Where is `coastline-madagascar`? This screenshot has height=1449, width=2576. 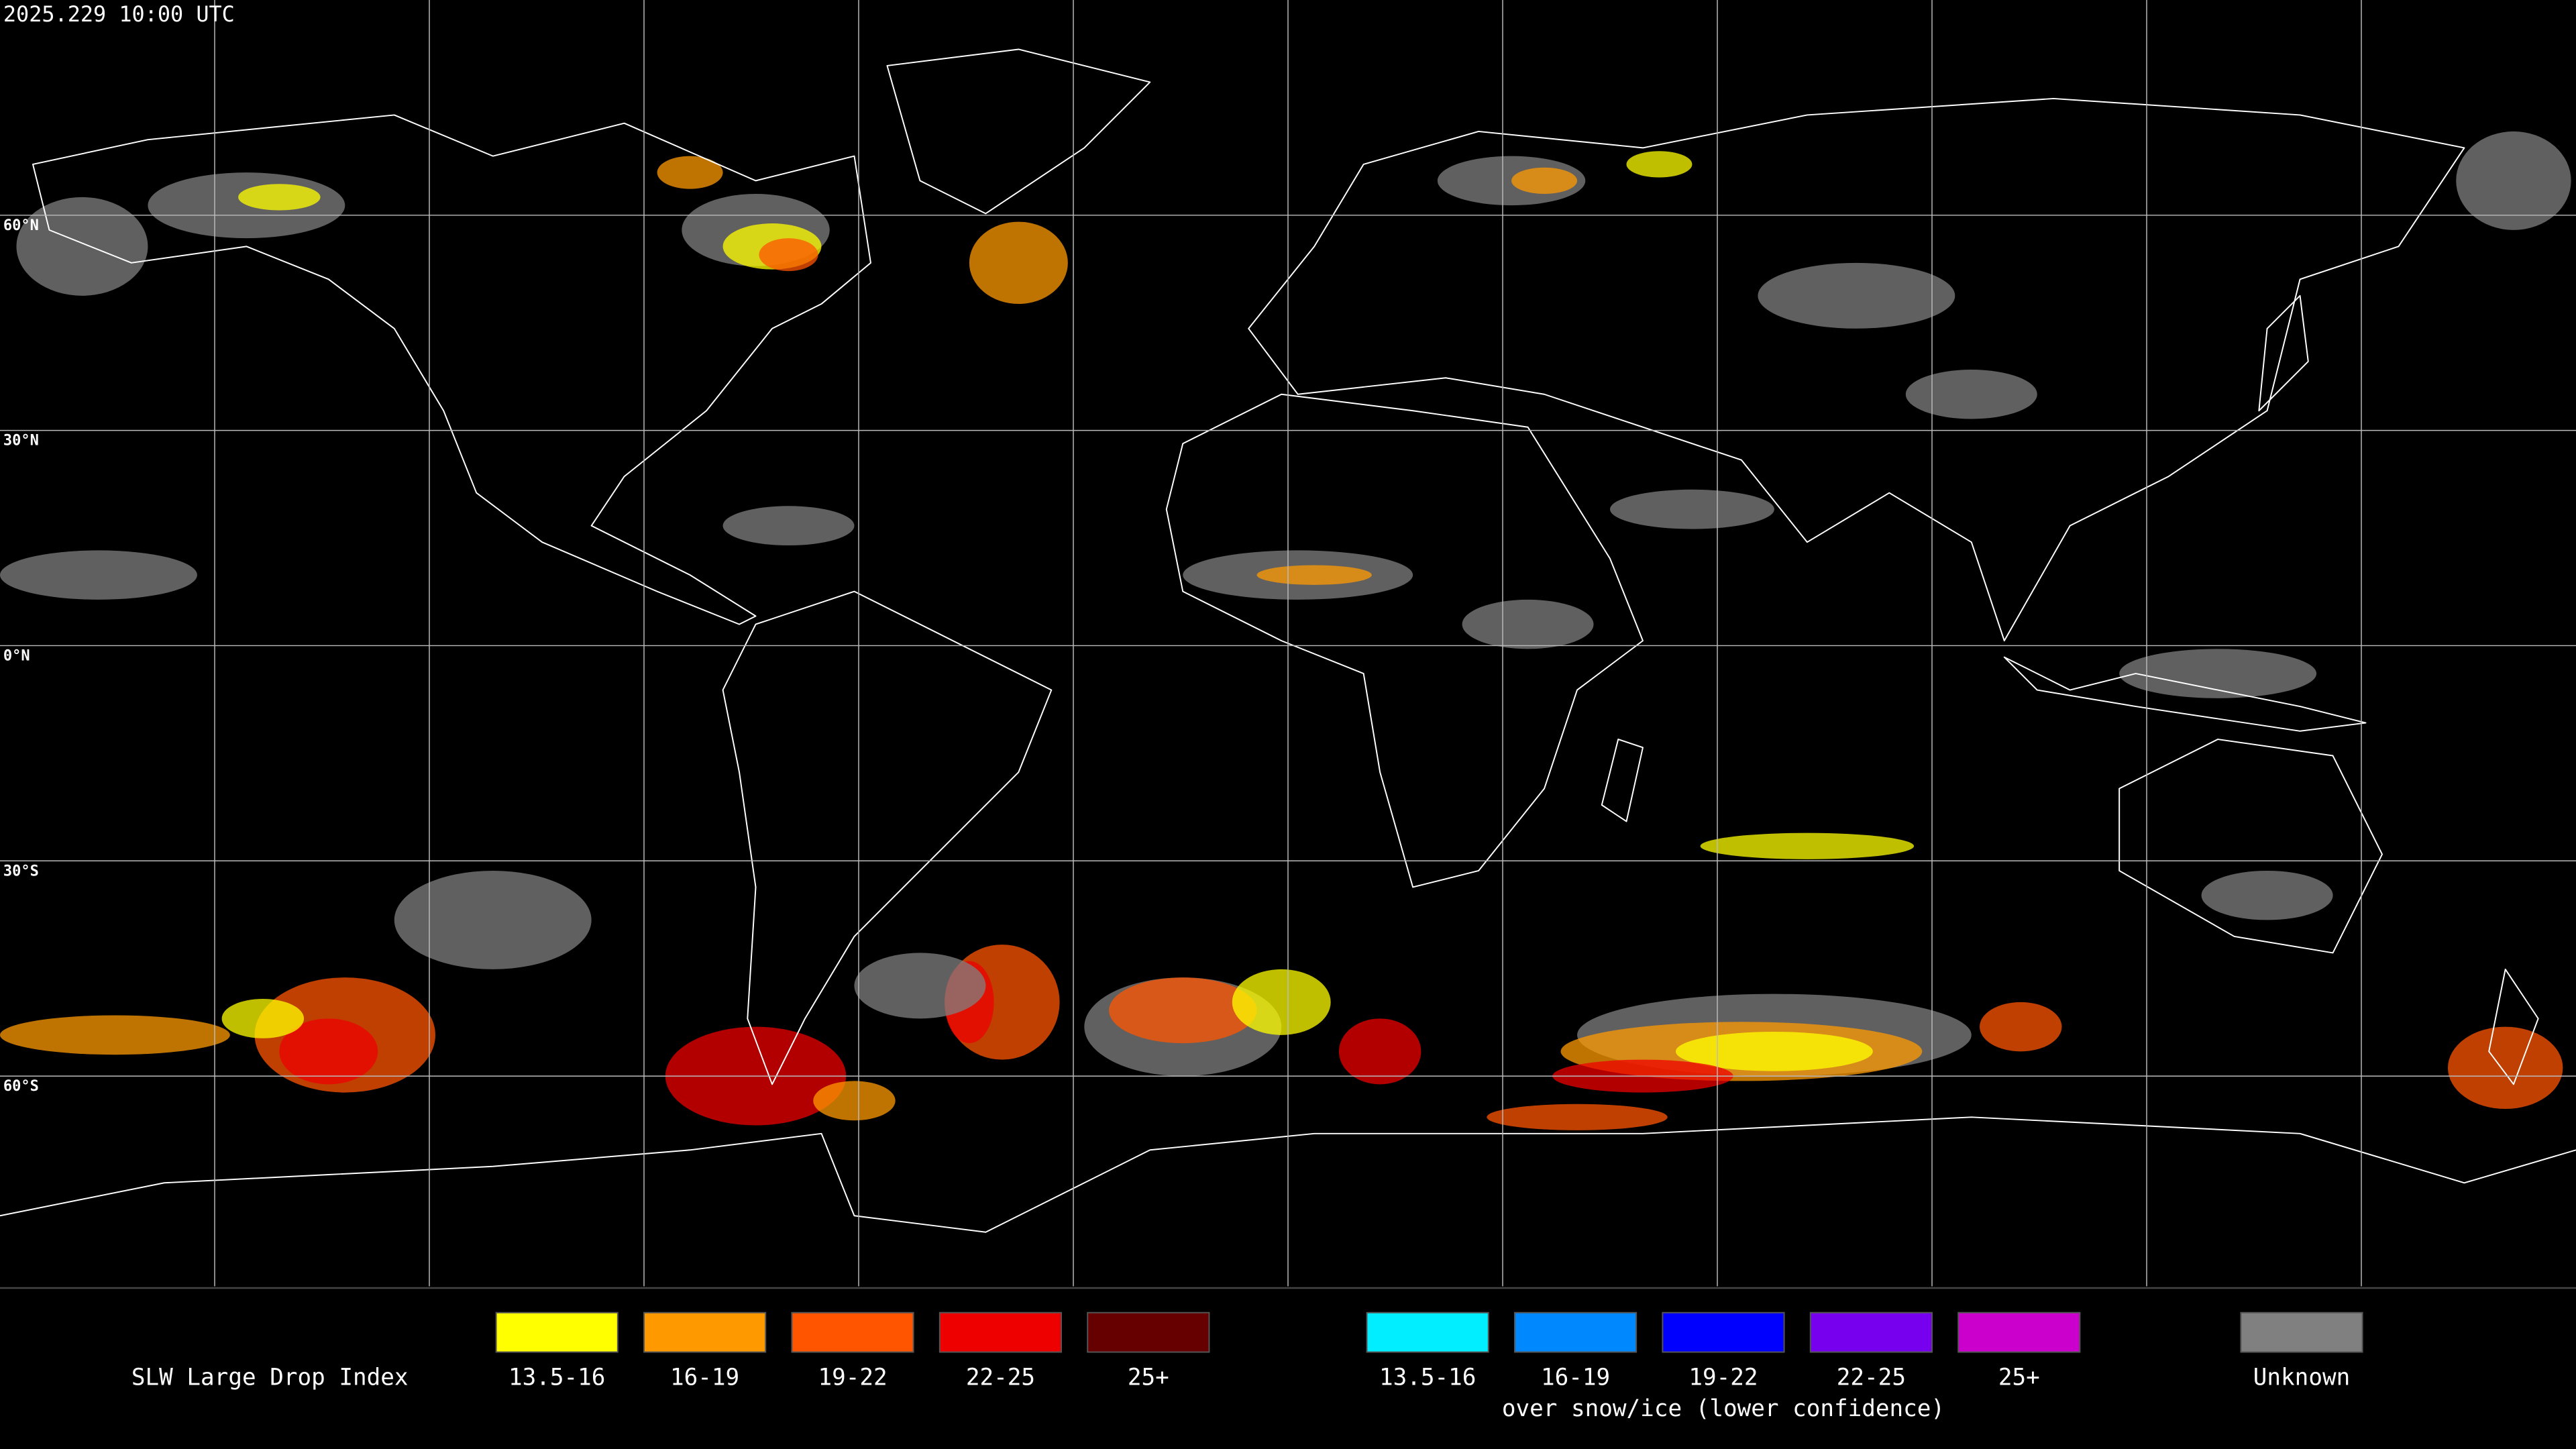
coastline-madagascar is located at coordinates (1622, 780).